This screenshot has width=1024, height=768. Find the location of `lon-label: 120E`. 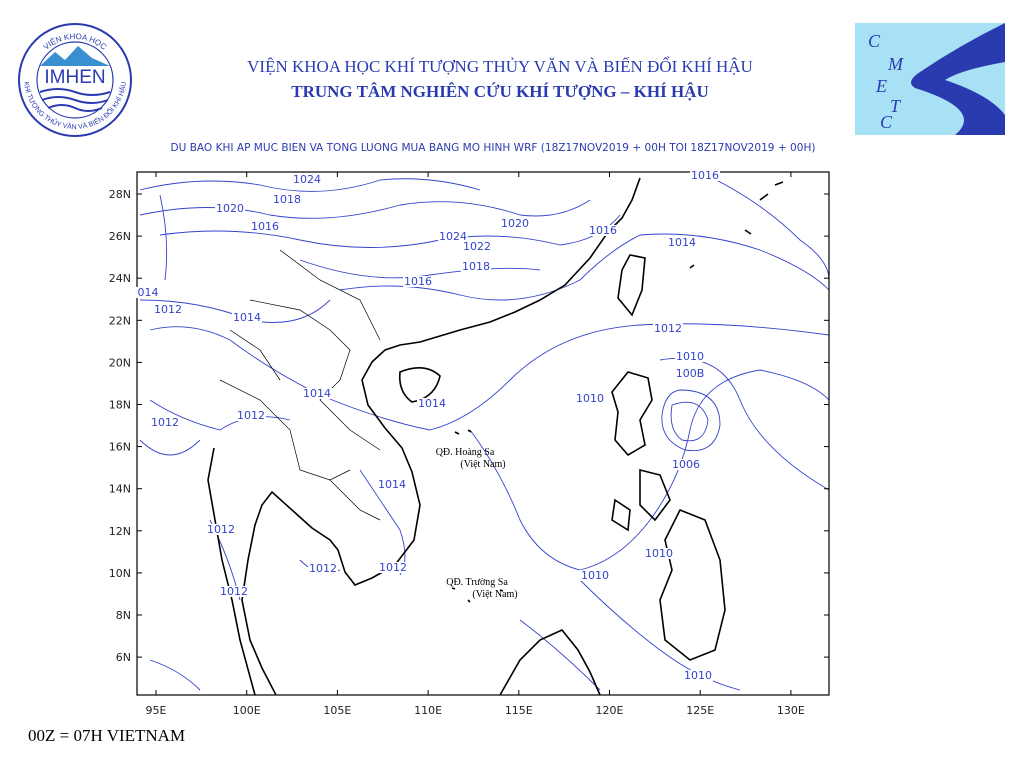

lon-label: 120E is located at coordinates (610, 710).